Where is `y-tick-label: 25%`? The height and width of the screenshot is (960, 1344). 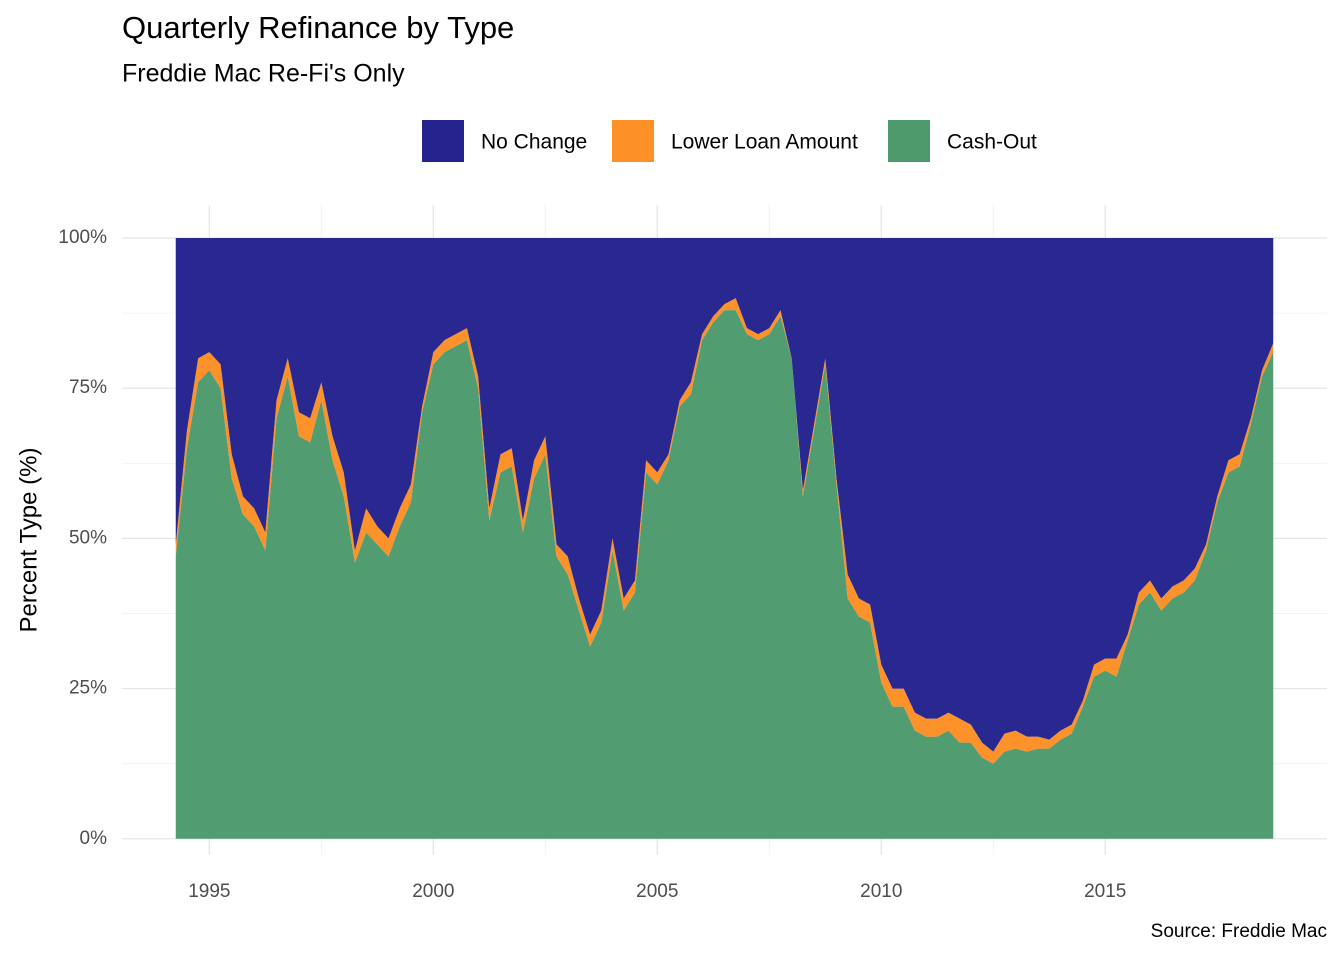 y-tick-label: 25% is located at coordinates (88, 688).